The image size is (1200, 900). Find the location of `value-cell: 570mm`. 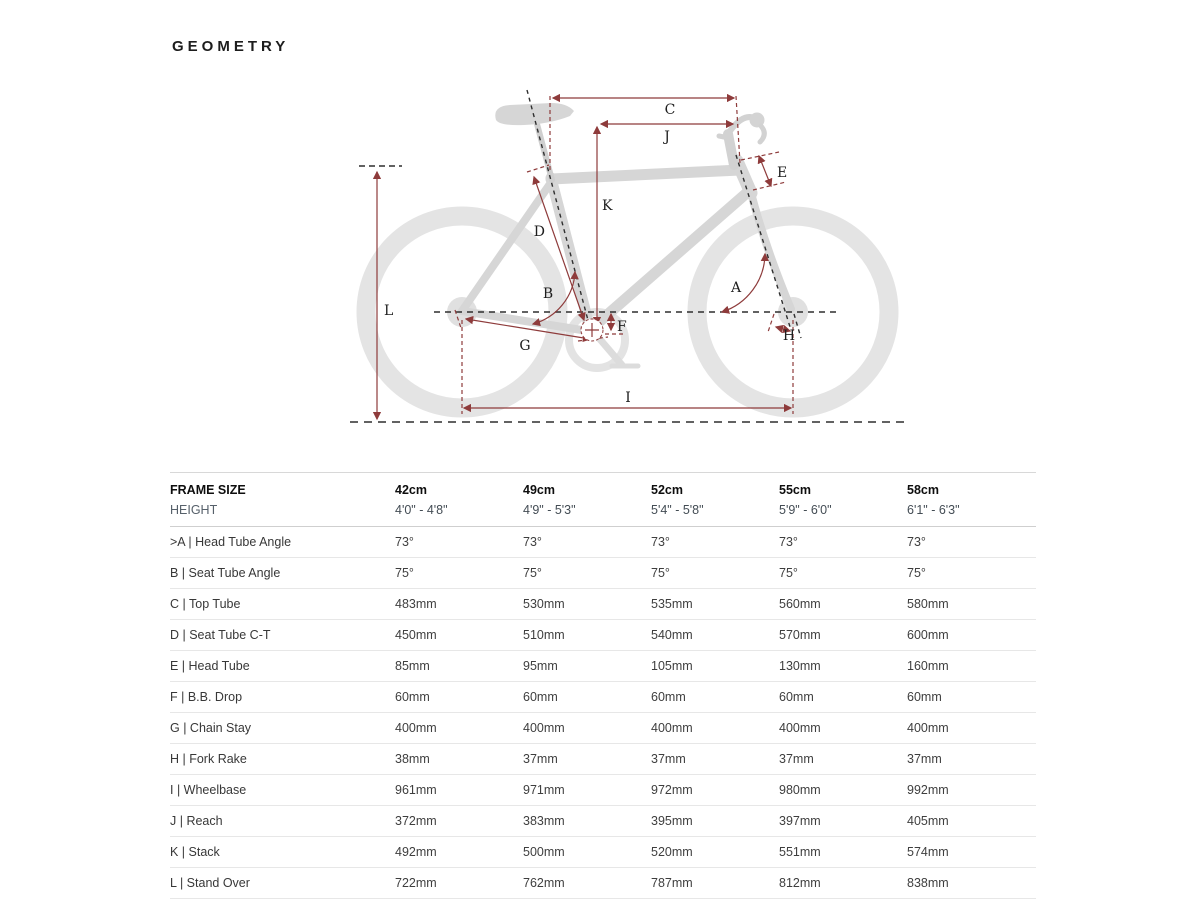

value-cell: 570mm is located at coordinates (843, 635).